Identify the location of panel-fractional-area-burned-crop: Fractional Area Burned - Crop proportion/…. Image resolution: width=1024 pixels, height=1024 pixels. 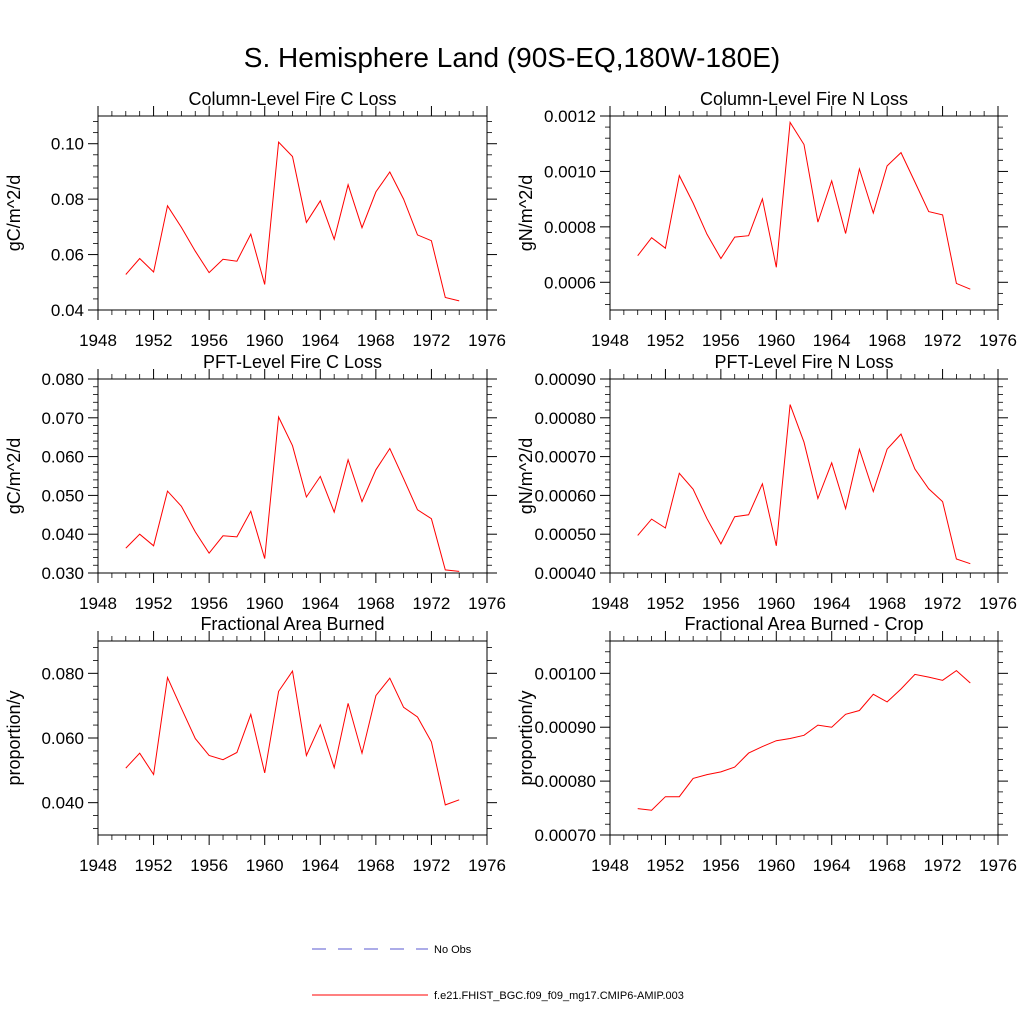
(766, 744).